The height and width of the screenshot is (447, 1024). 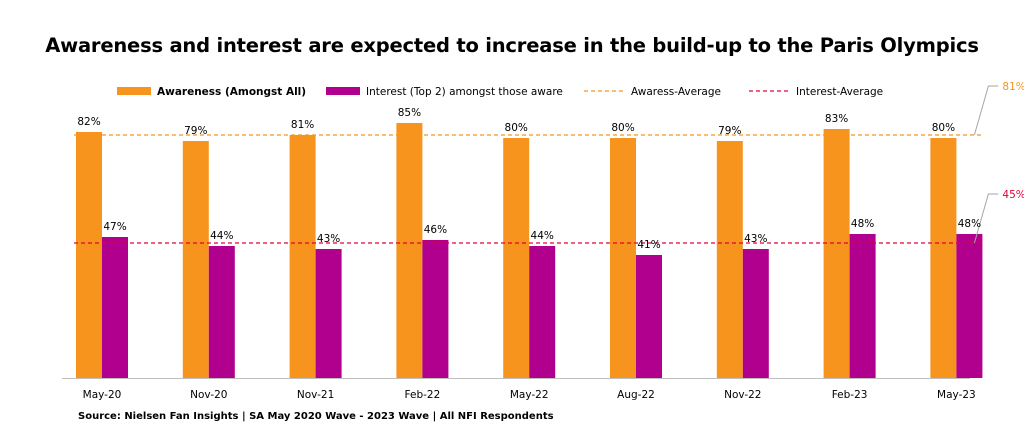 What do you see at coordinates (114, 227) in the screenshot?
I see `interest-data-label: 47%` at bounding box center [114, 227].